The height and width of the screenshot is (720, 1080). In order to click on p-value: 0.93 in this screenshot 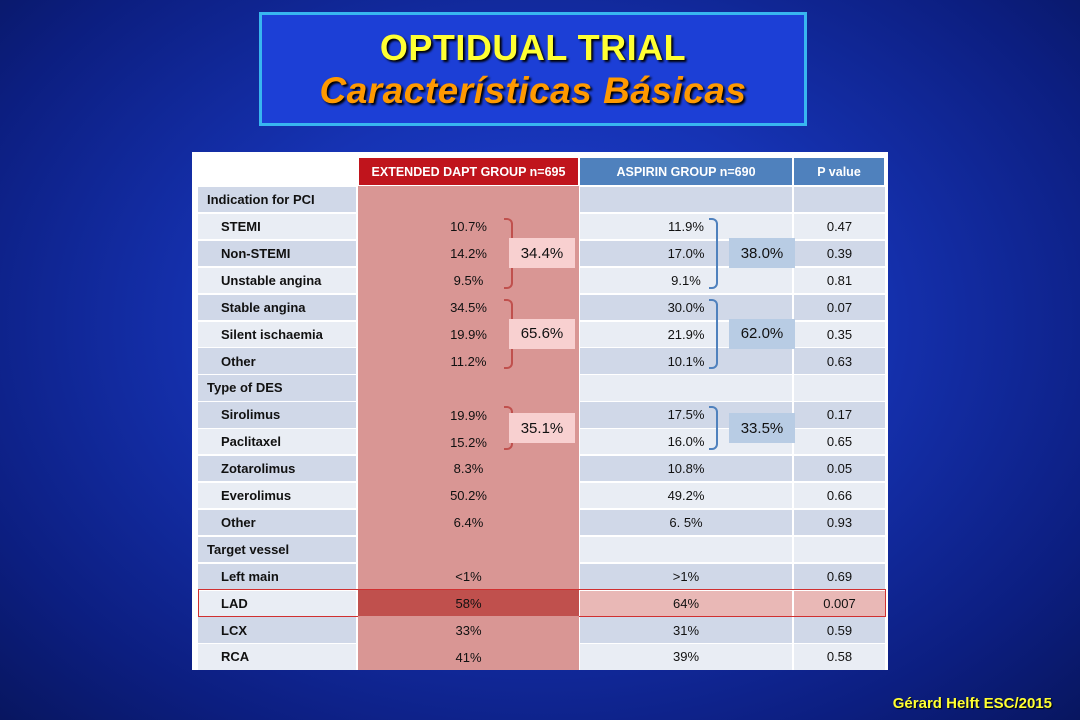, I will do `click(839, 522)`.